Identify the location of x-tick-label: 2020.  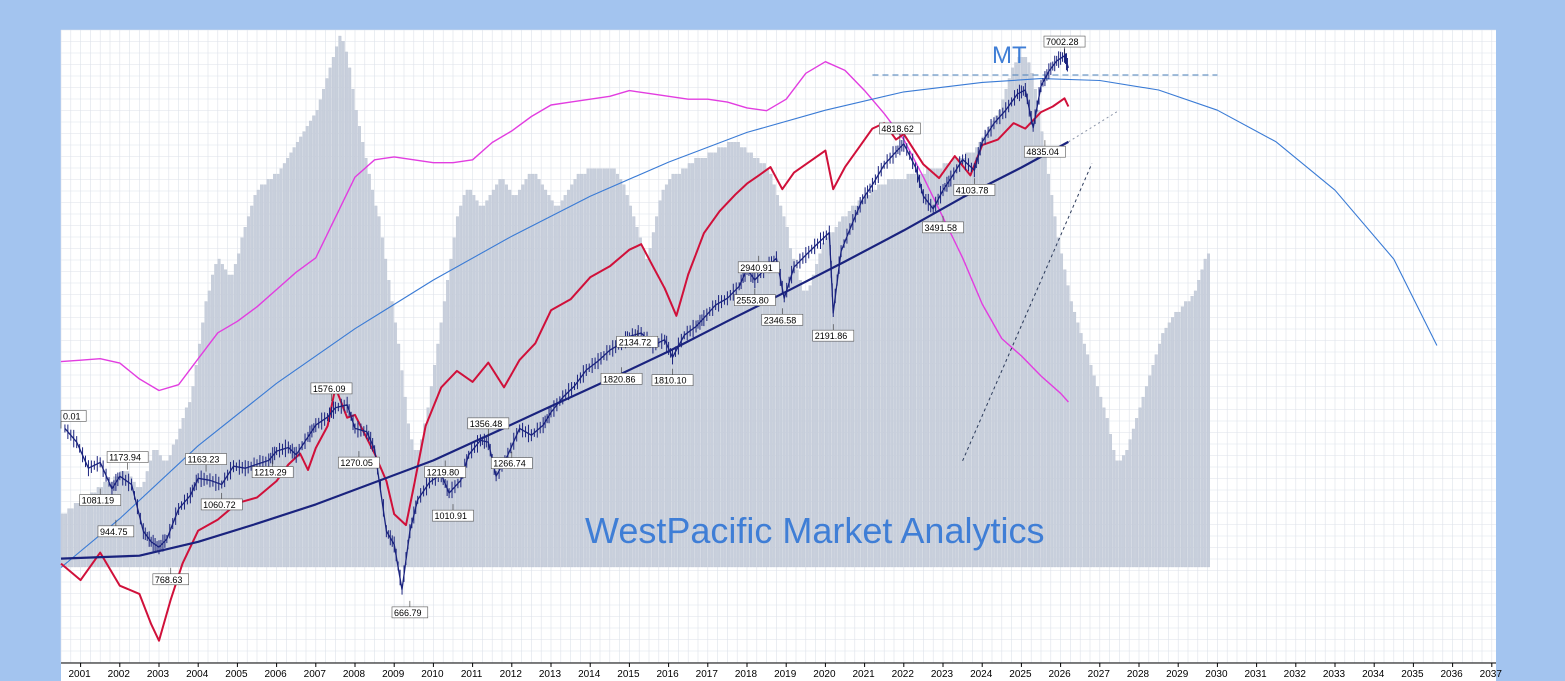
(824, 674).